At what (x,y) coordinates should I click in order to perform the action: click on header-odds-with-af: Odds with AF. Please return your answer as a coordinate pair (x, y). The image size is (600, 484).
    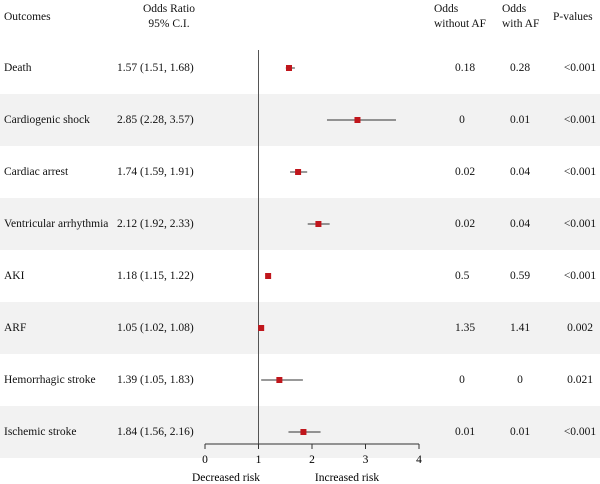
    Looking at the image, I should click on (520, 17).